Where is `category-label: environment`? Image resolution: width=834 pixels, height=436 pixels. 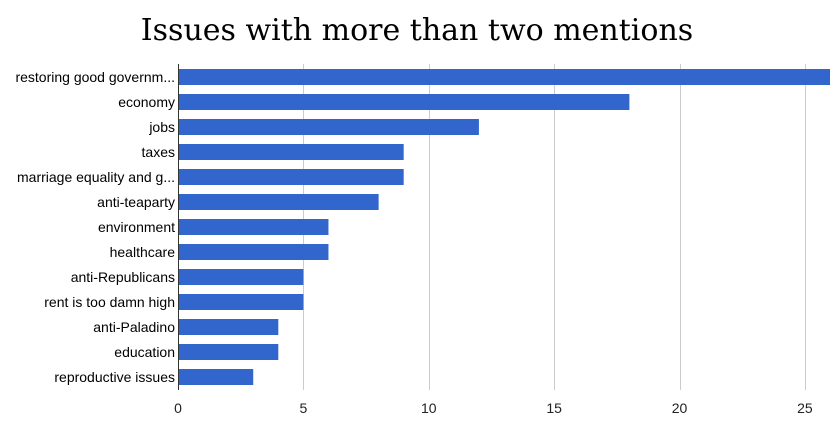
category-label: environment is located at coordinates (136, 227).